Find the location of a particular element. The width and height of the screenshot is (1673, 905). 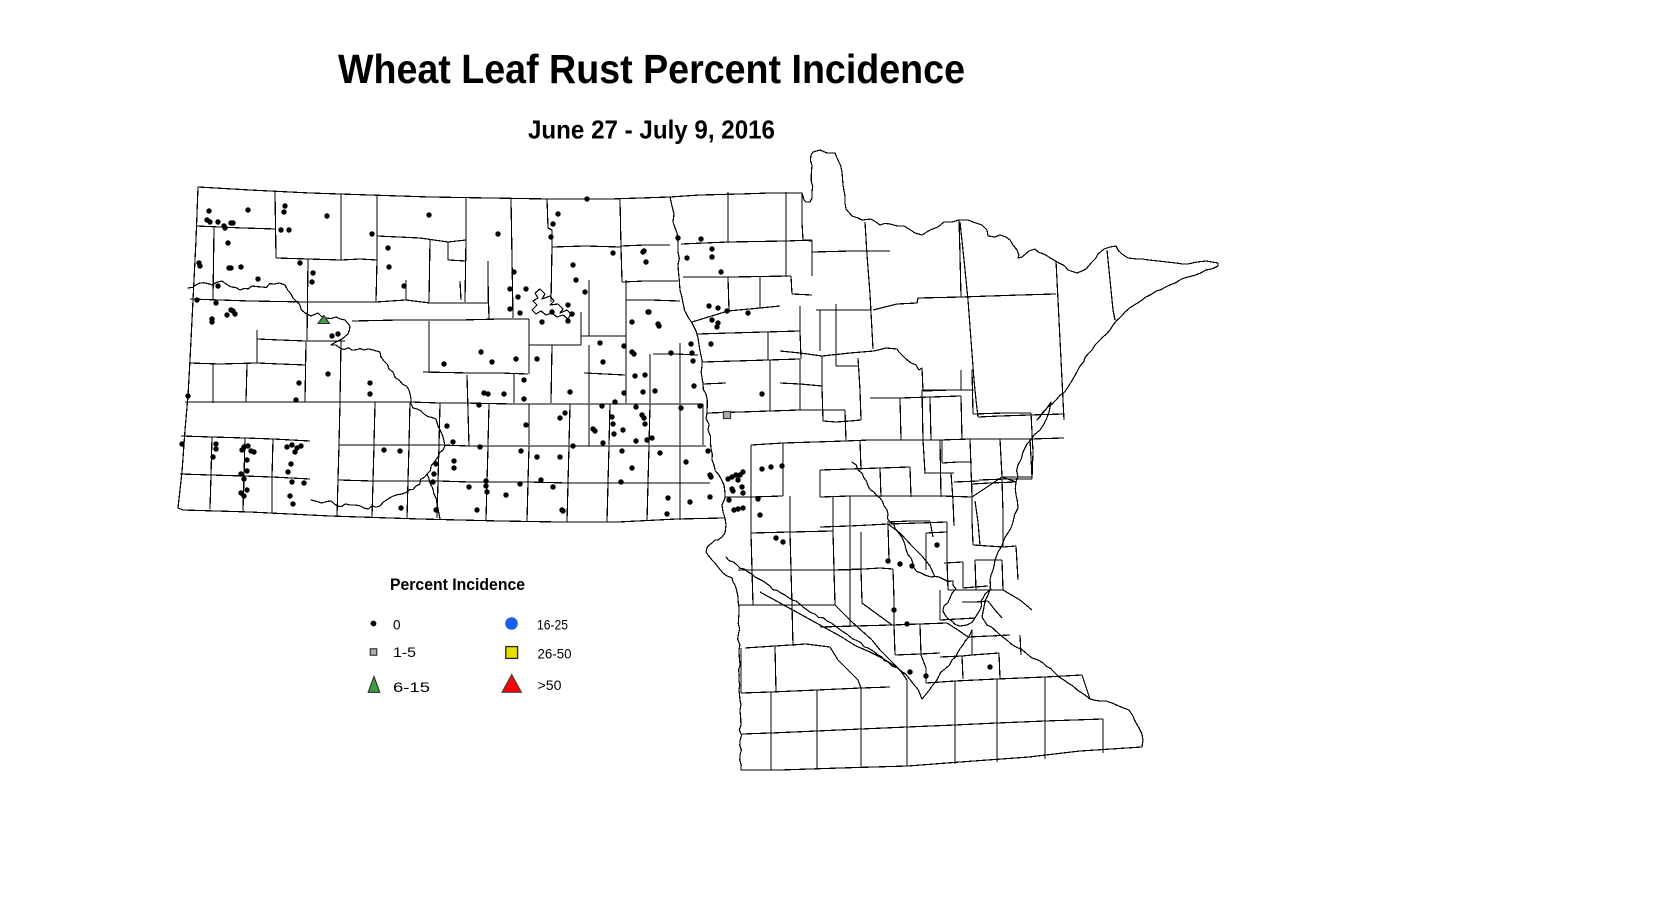

svg-text: 16-25 is located at coordinates (552, 625).